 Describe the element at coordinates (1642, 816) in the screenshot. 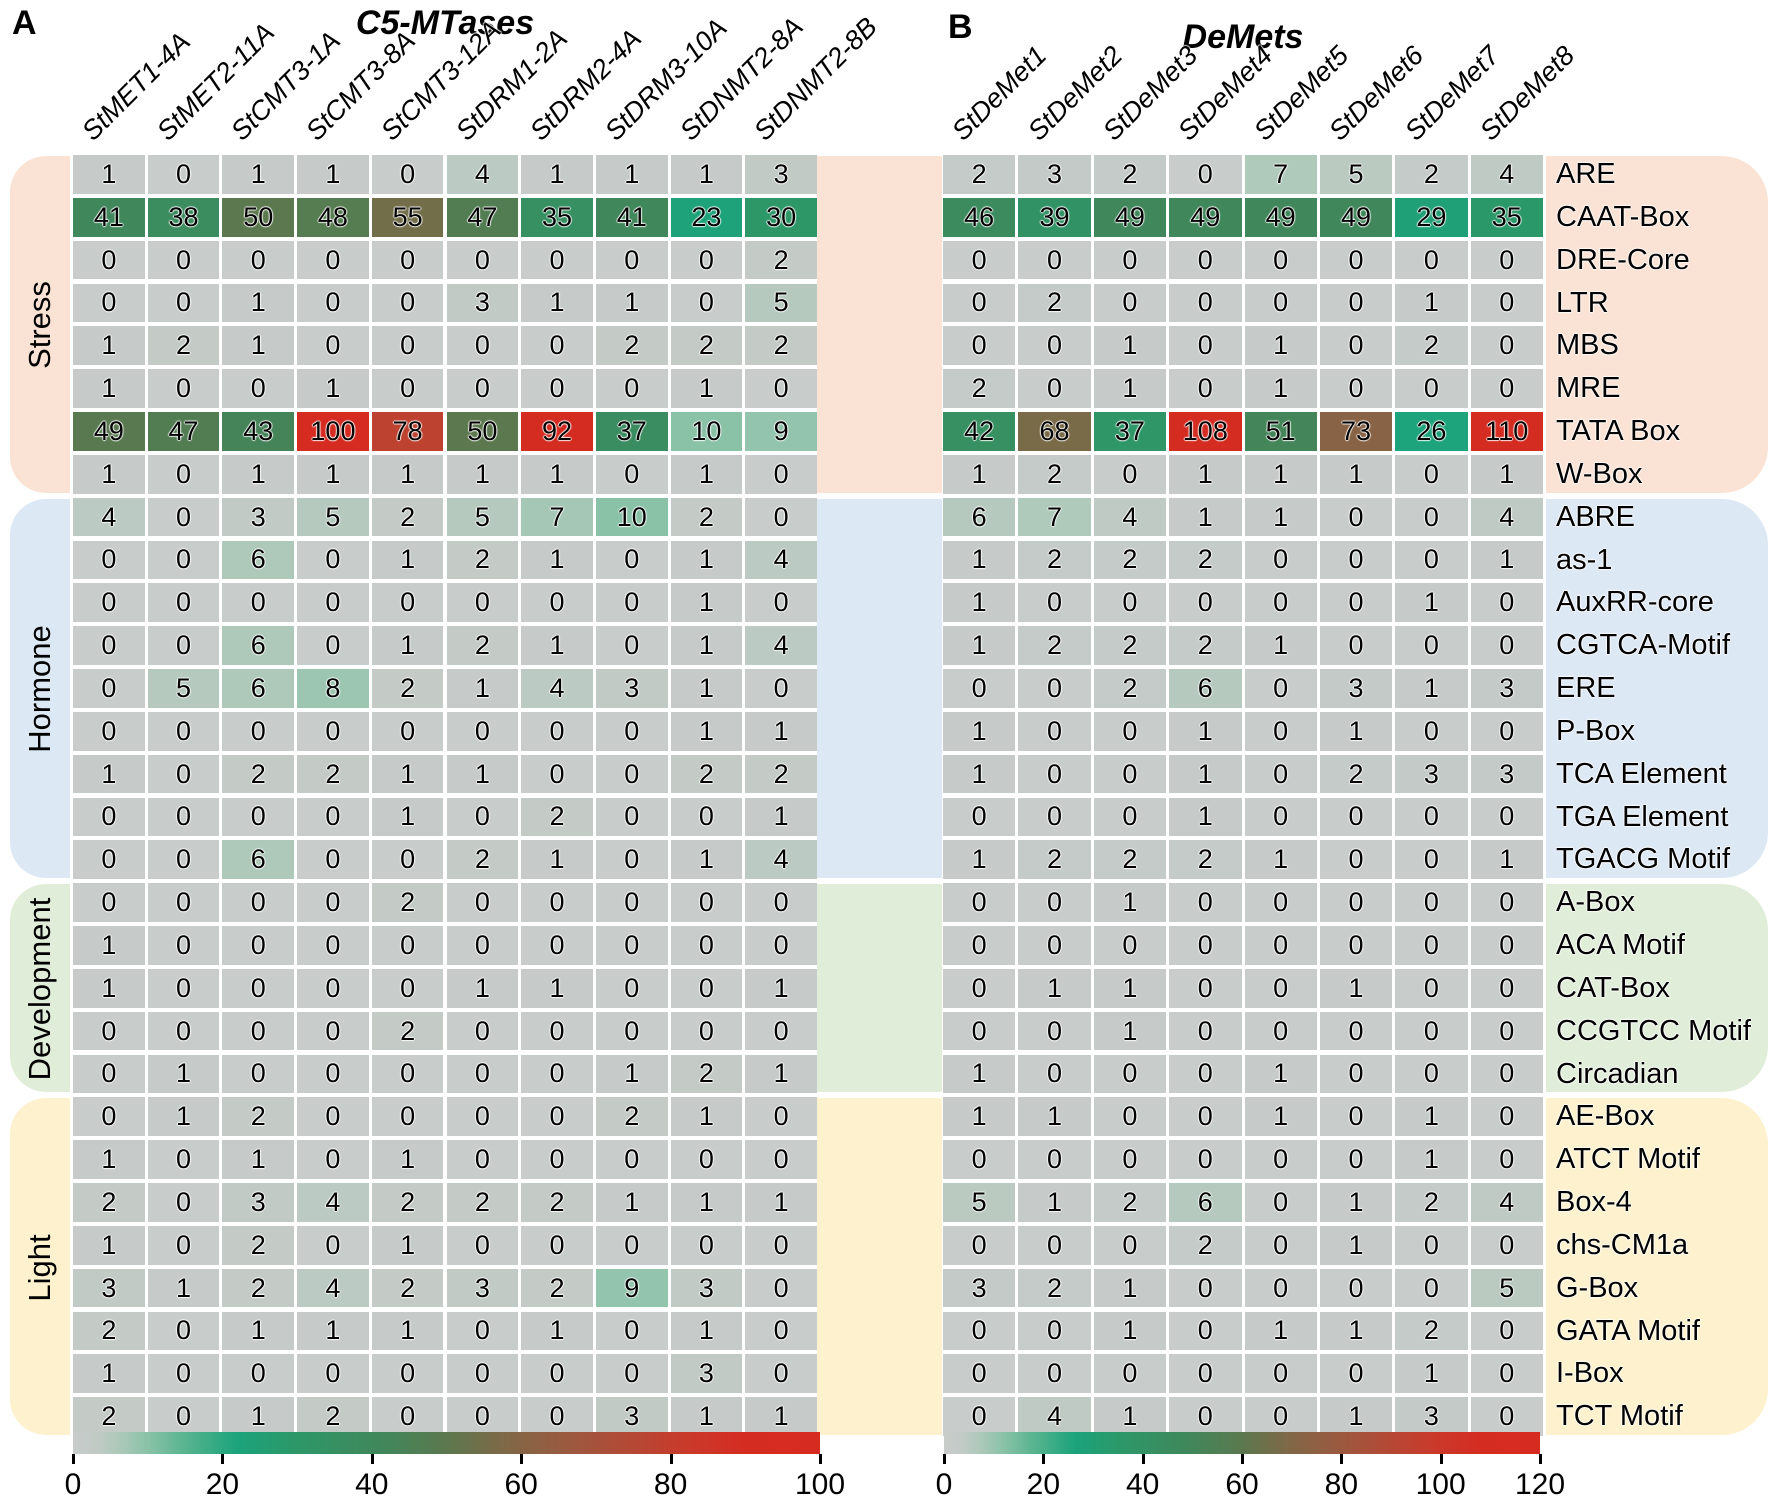

I see `row-label: TGA Element` at that location.